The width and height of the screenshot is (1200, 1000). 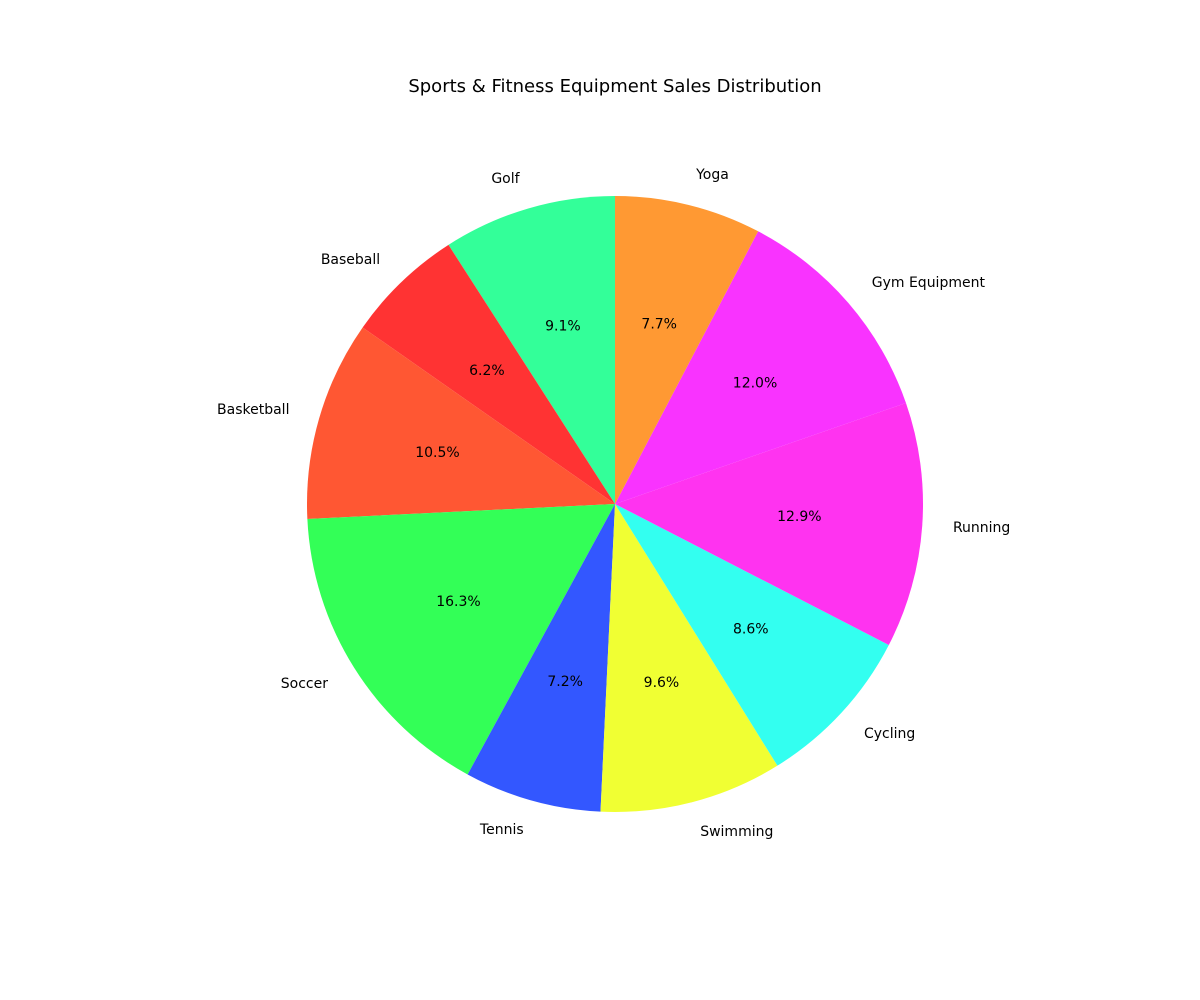 I want to click on slice-label-cycling: Cycling, so click(x=889, y=734).